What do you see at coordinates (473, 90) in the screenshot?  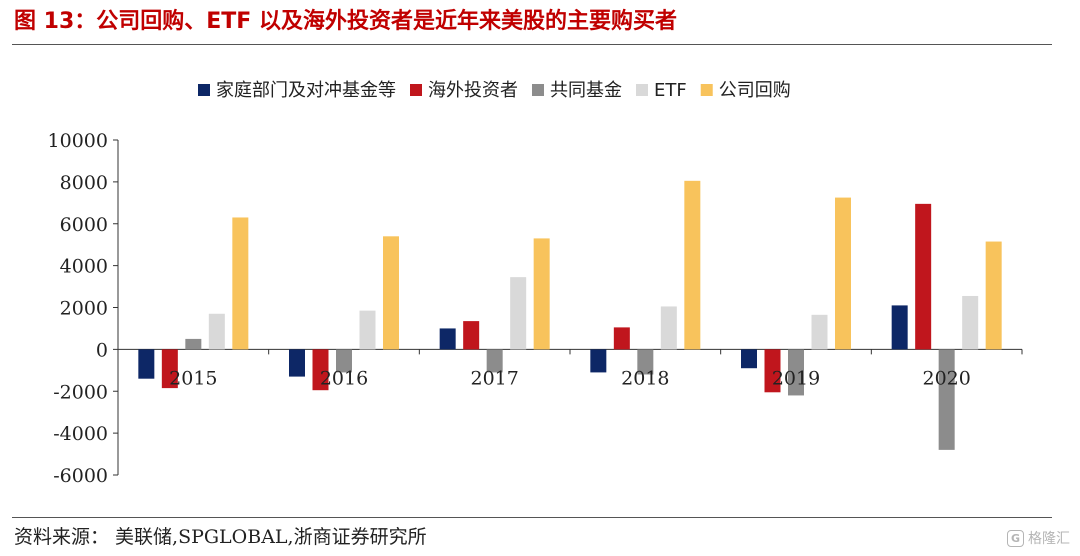 I see `legend-label-1: 海外投资者` at bounding box center [473, 90].